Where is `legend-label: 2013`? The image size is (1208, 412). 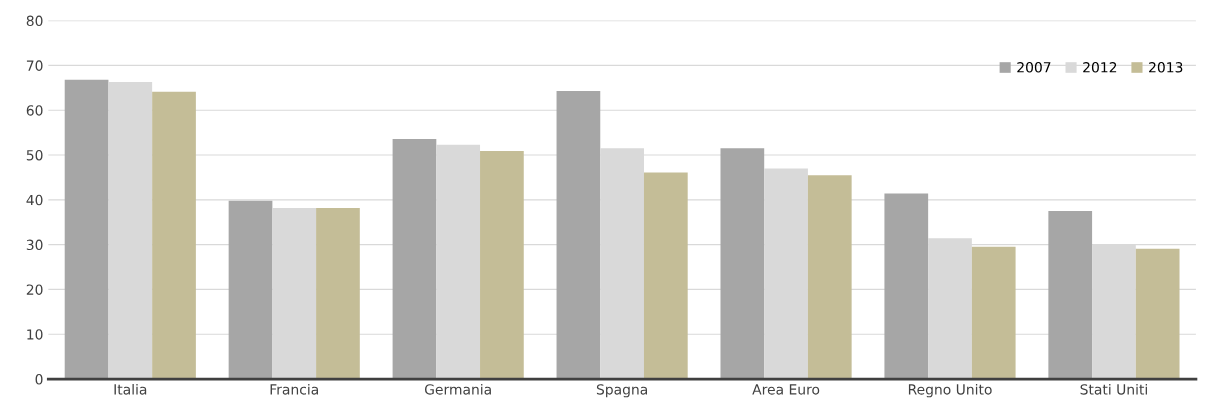
legend-label: 2013 is located at coordinates (1166, 67).